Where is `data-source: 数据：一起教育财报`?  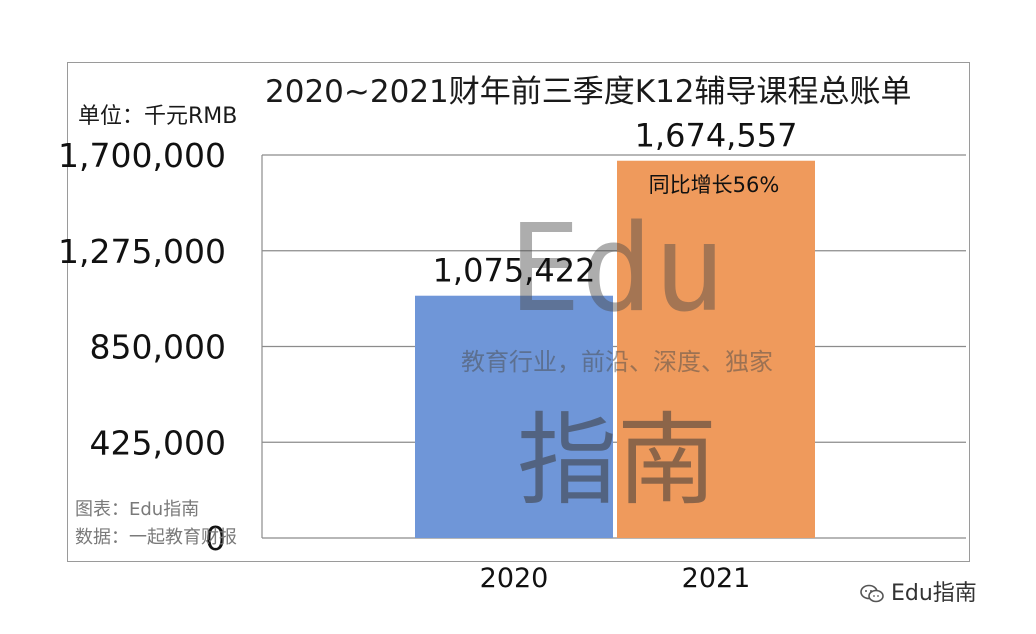
data-source: 数据：一起教育财报 is located at coordinates (156, 537).